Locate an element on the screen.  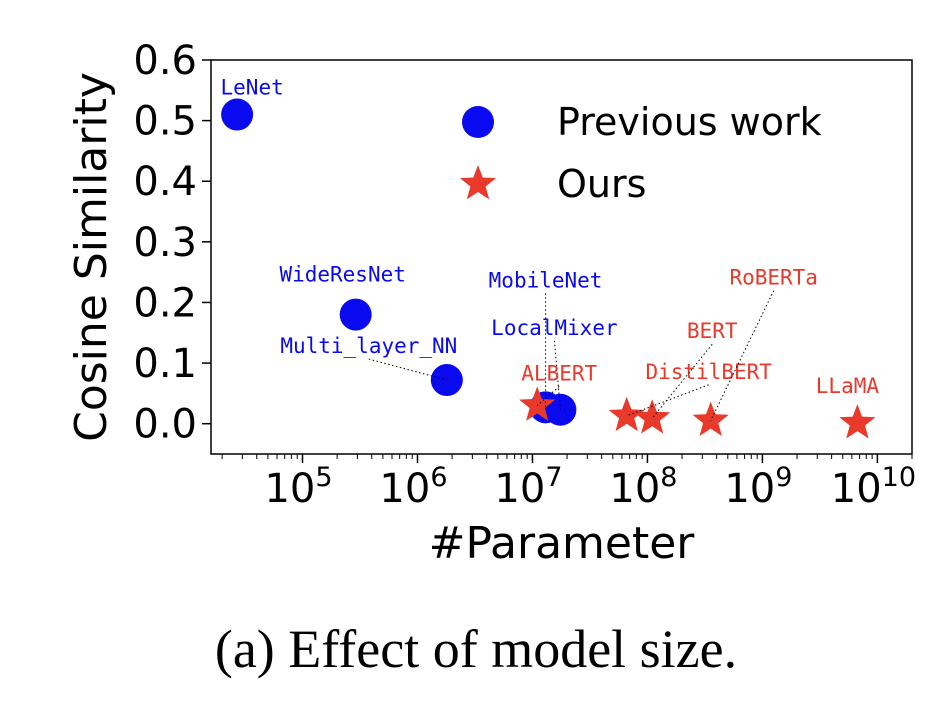
point-label-bert: BERT is located at coordinates (712, 331).